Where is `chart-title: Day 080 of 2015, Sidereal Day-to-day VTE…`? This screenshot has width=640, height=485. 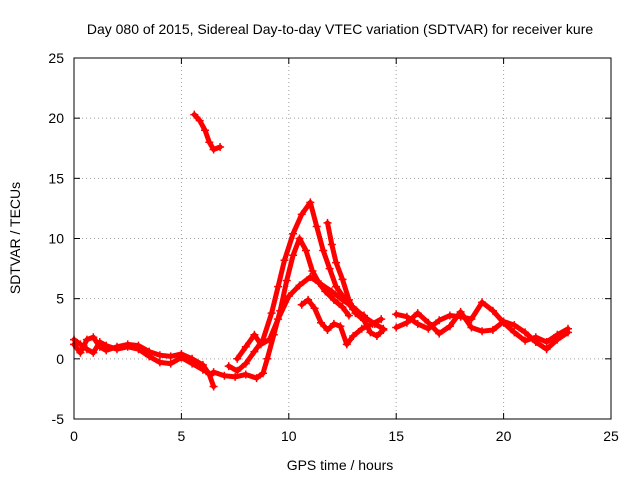
chart-title: Day 080 of 2015, Sidereal Day-to-day VTE… is located at coordinates (340, 29).